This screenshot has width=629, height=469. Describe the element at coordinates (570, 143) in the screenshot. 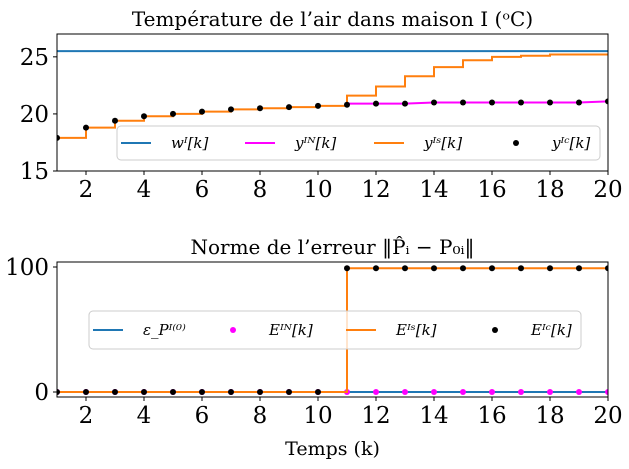

I see `legend-label: yᴵᶜ[k]` at that location.